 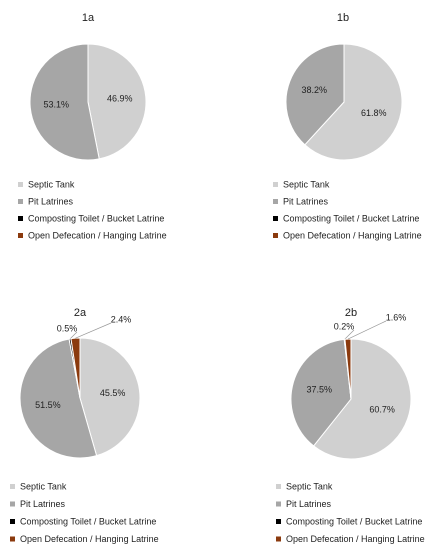 I want to click on data-label: 0.5%, so click(x=67, y=328).